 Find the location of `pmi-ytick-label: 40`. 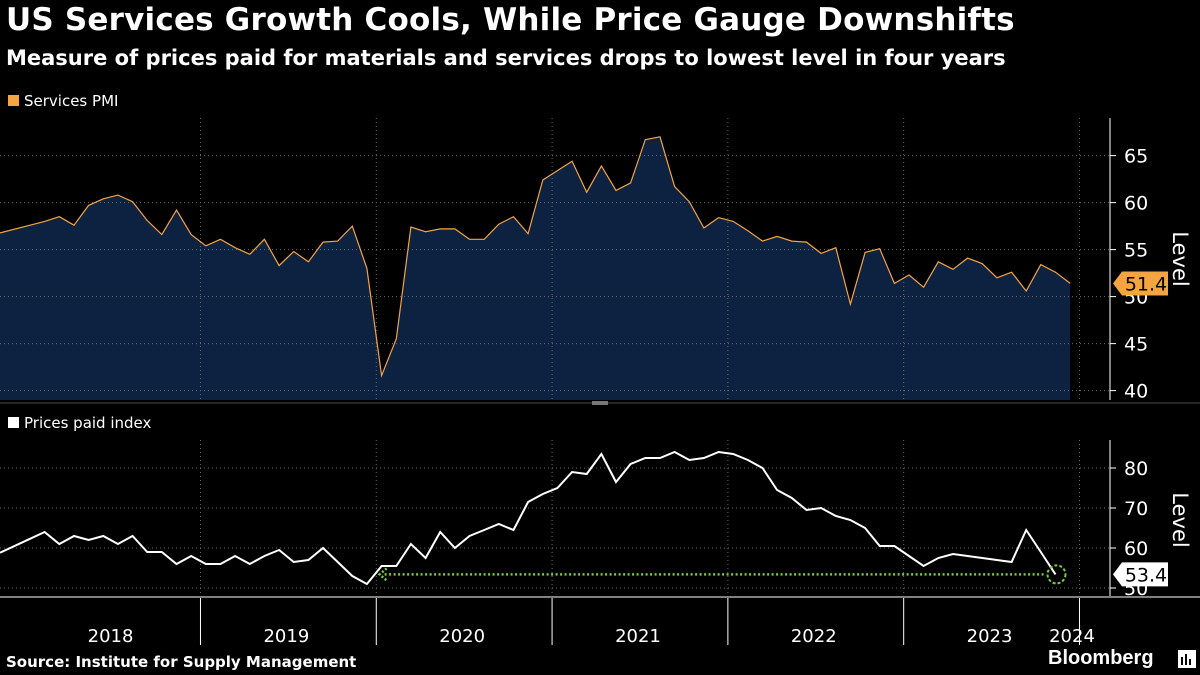

pmi-ytick-label: 40 is located at coordinates (1136, 392).